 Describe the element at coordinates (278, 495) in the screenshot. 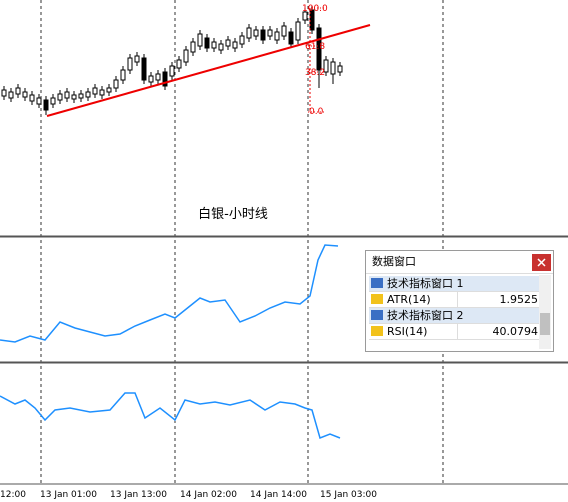

I see `time-label: 14 Jan 14:00` at that location.